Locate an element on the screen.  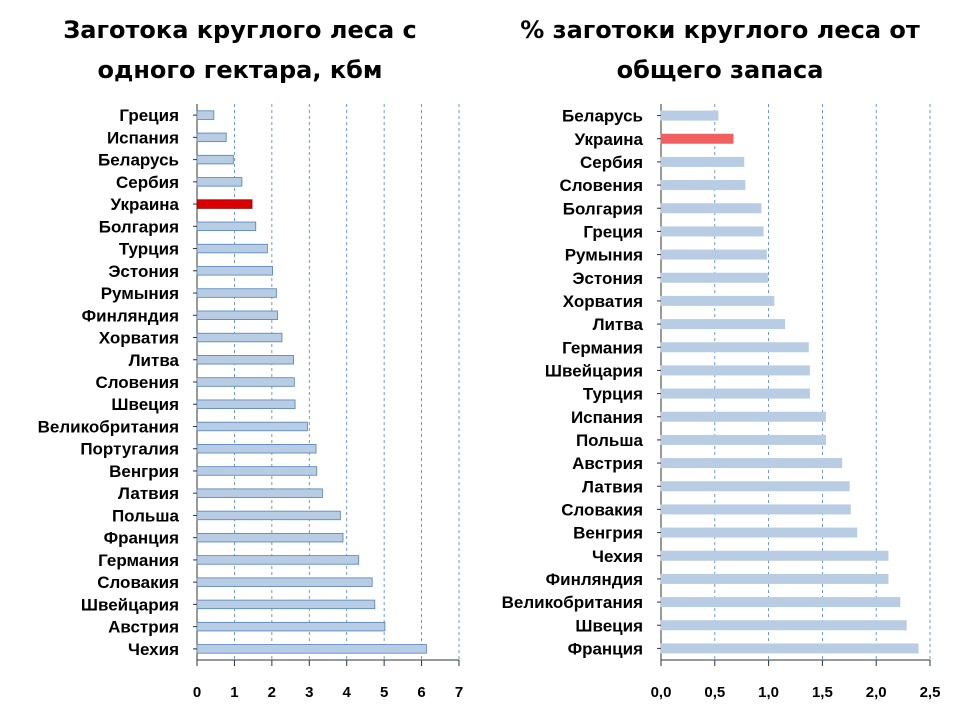
right-category-label: Болгария is located at coordinates (603, 208).